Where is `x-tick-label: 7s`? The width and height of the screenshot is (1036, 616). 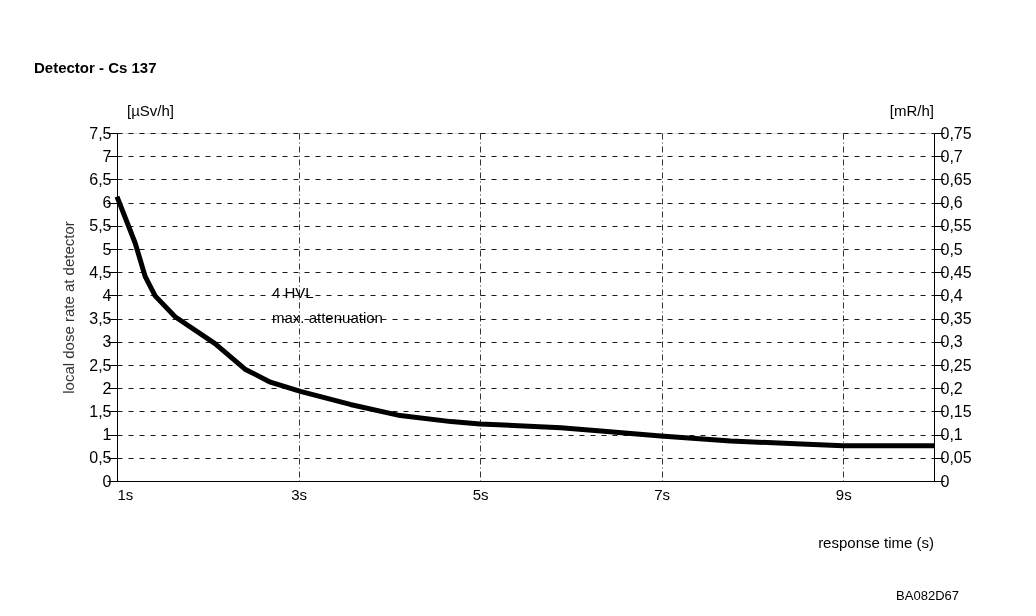
x-tick-label: 7s is located at coordinates (662, 494).